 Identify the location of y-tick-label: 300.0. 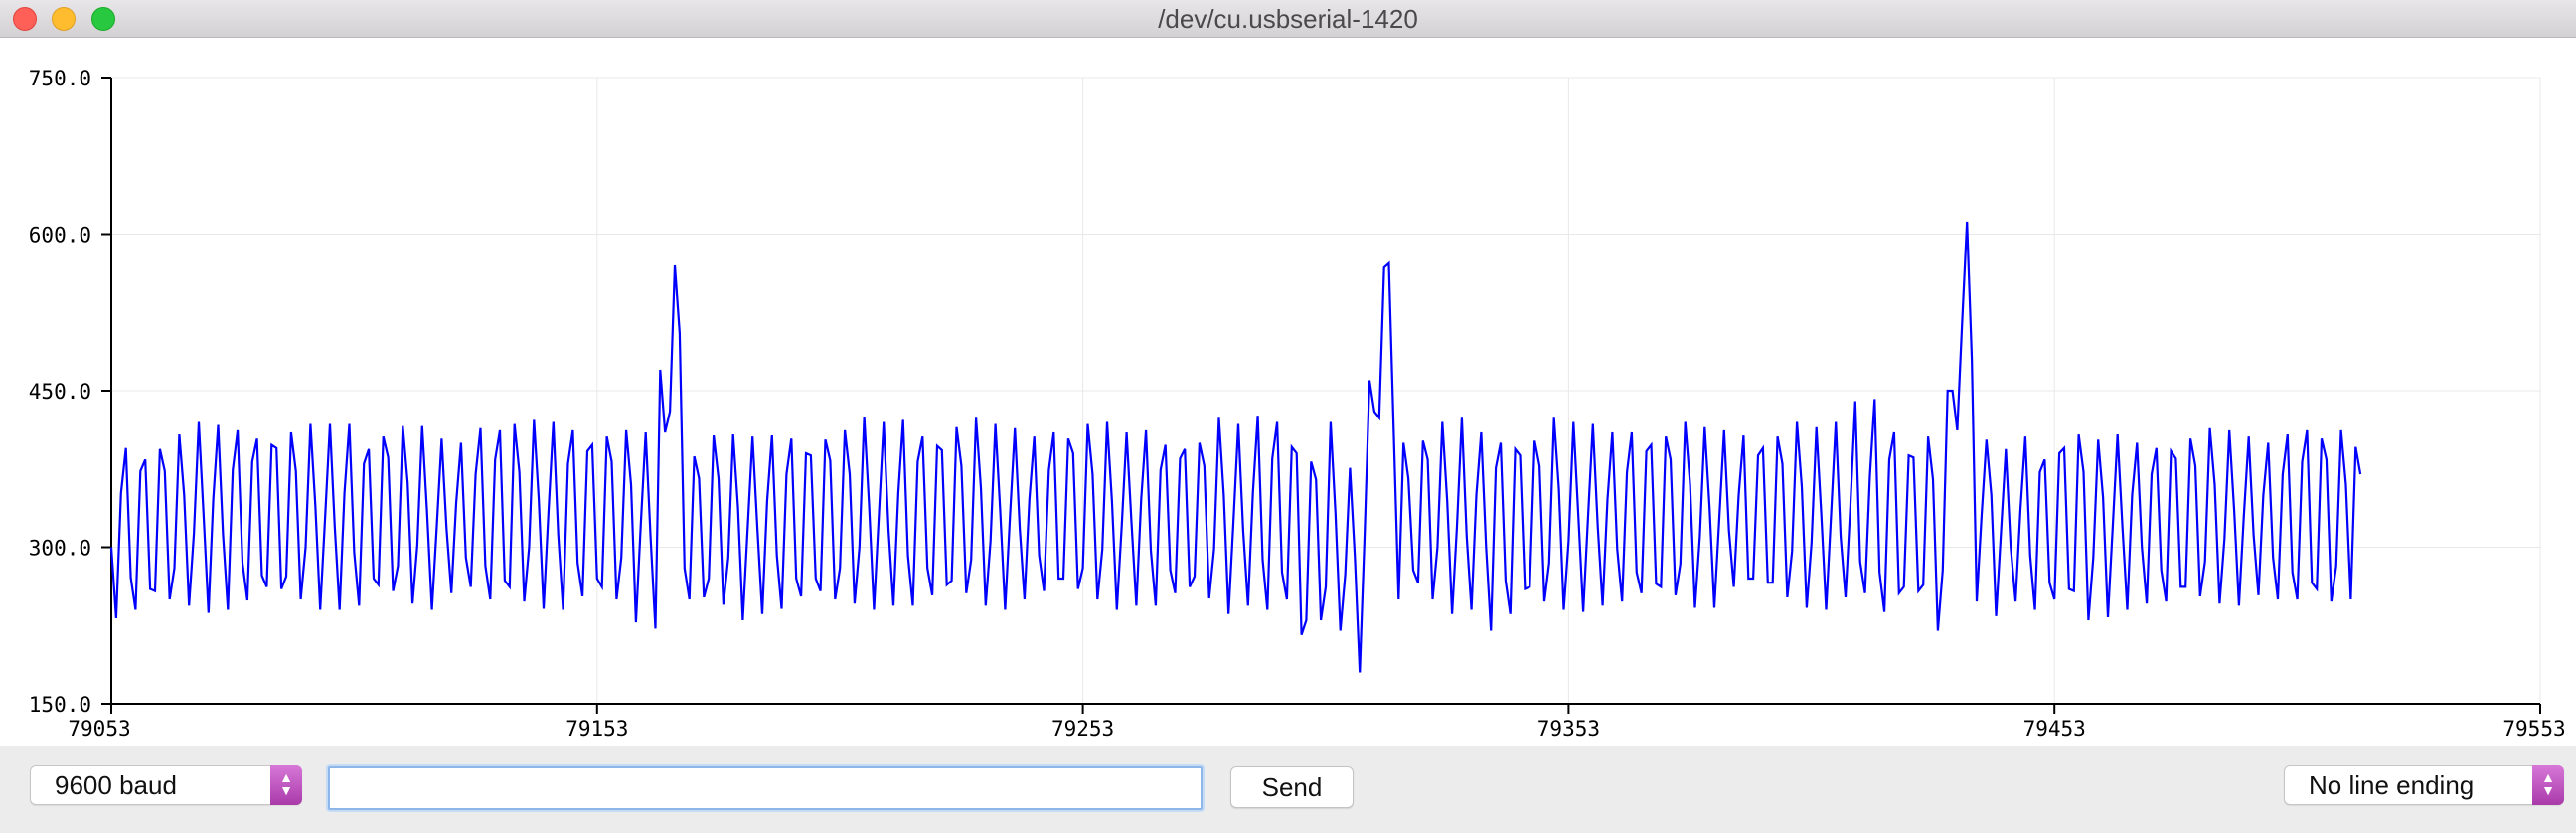
(60, 549).